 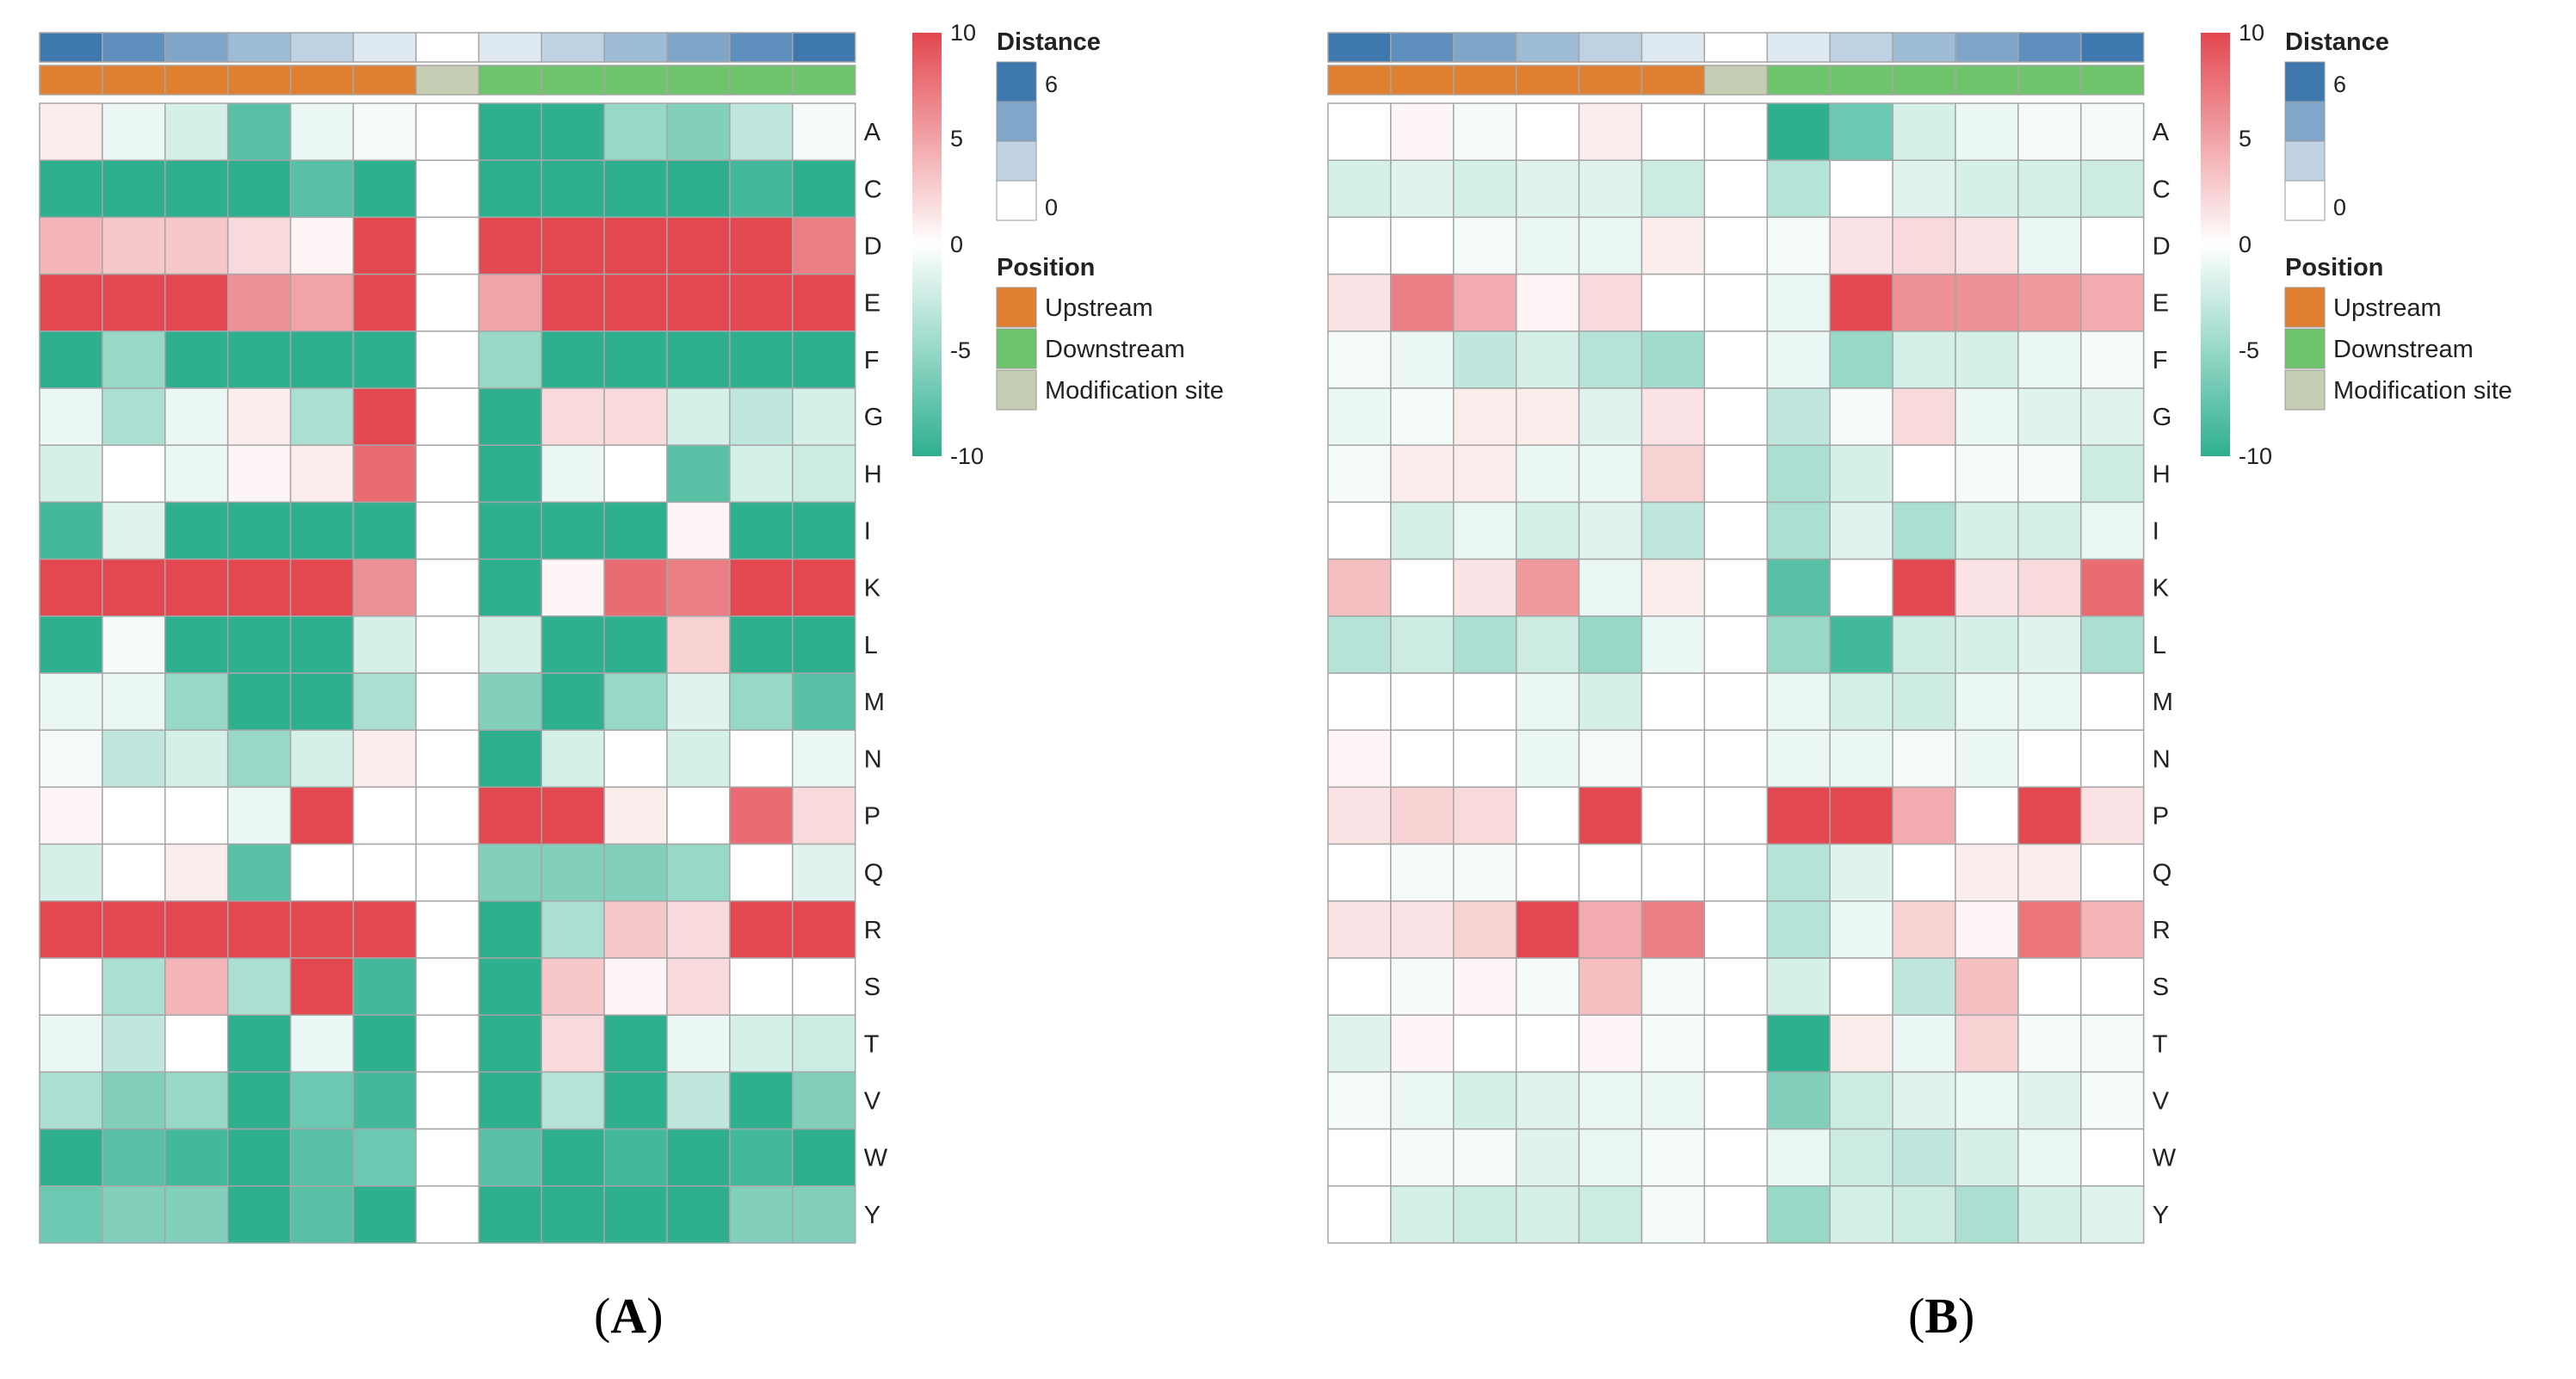 I want to click on heatmap-cell-M--2, so click(x=322, y=702).